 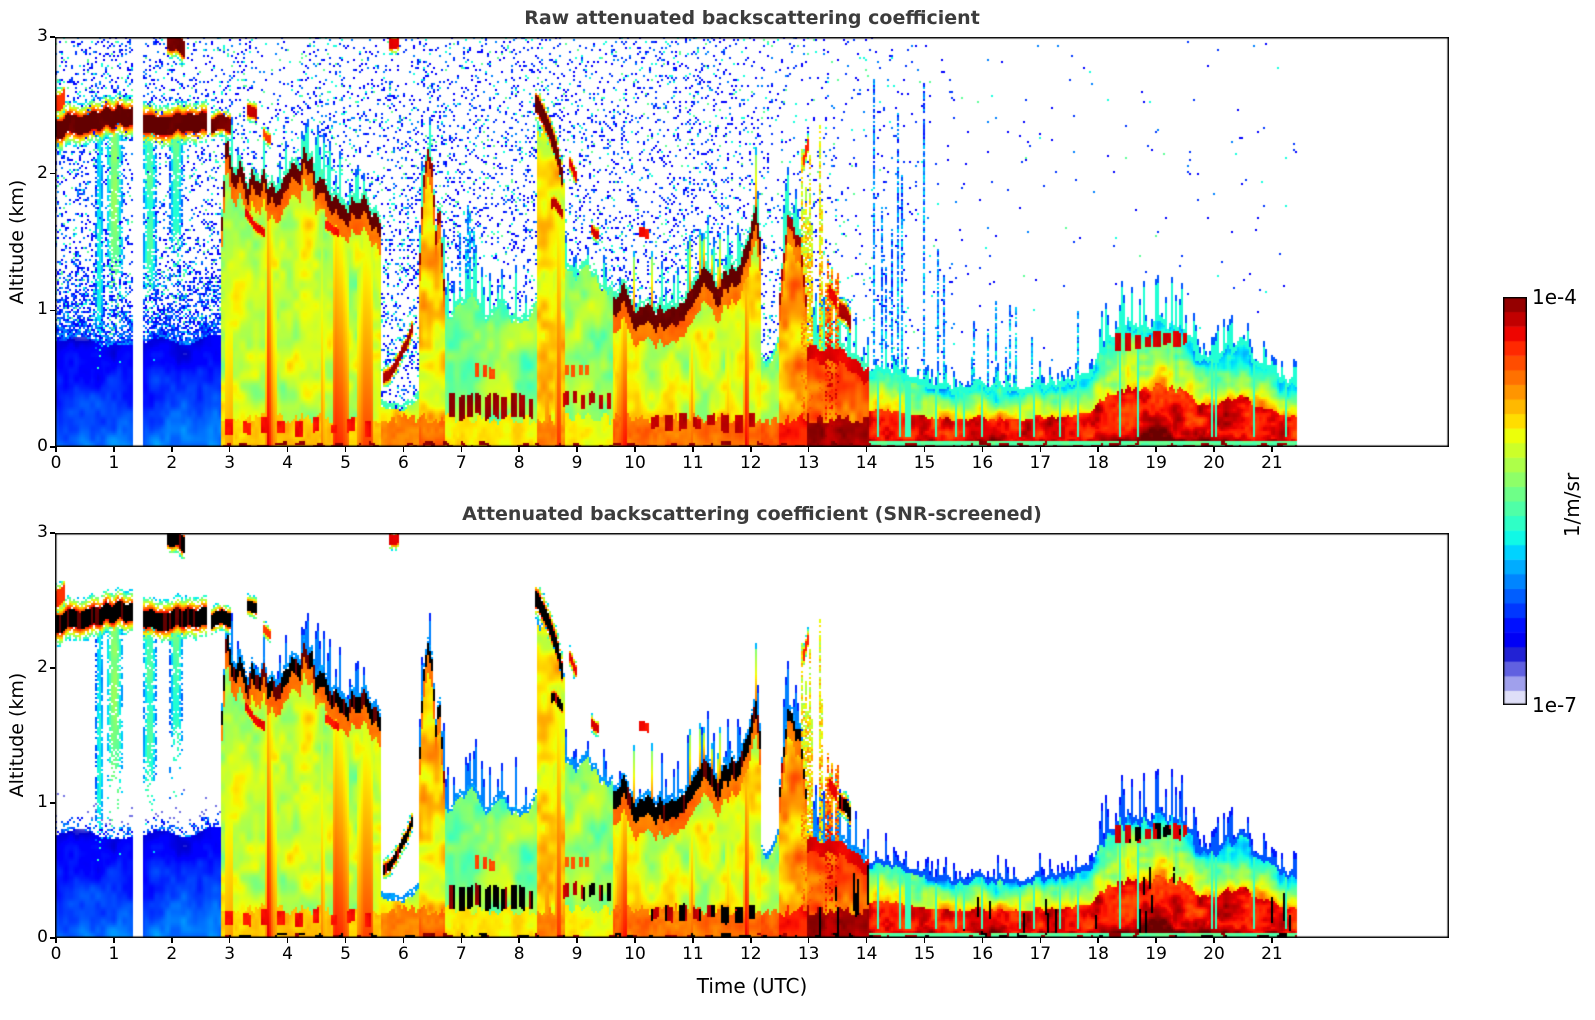 What do you see at coordinates (1554, 705) in the screenshot?
I see `colorbar-min-label: 1e-7` at bounding box center [1554, 705].